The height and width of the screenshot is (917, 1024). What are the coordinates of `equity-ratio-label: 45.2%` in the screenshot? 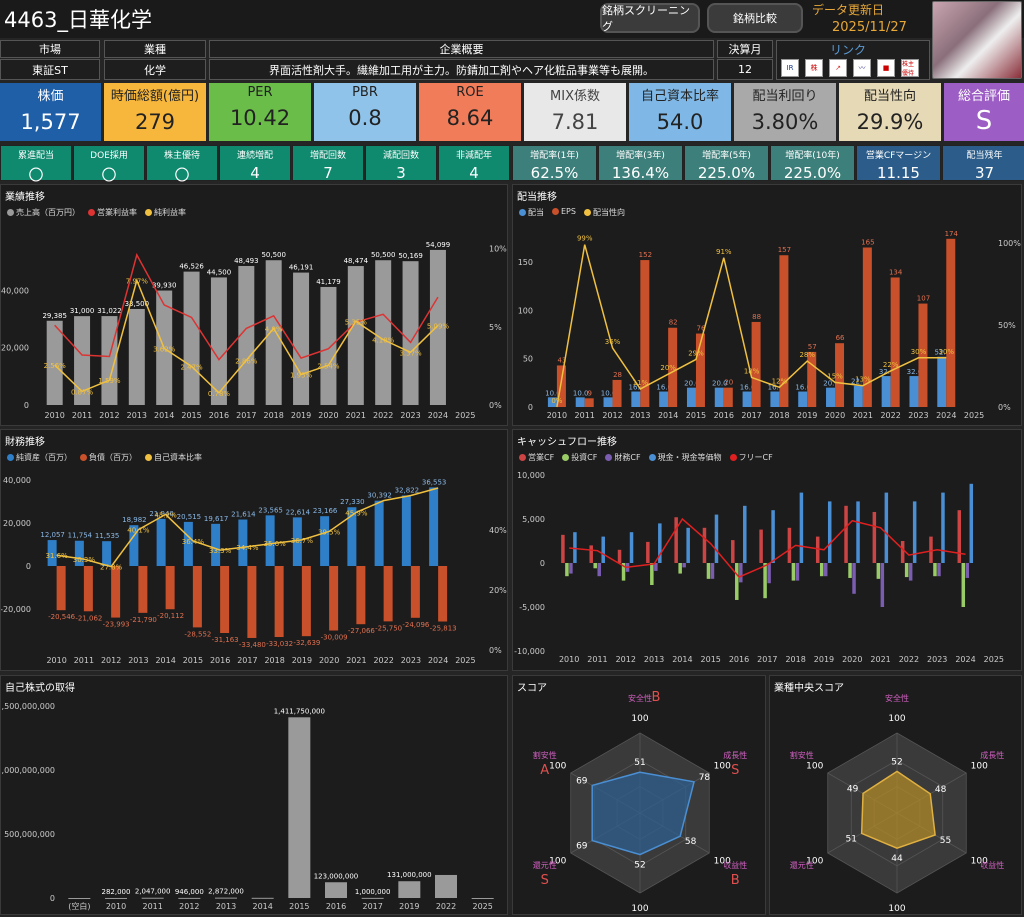 It's located at (166, 515).